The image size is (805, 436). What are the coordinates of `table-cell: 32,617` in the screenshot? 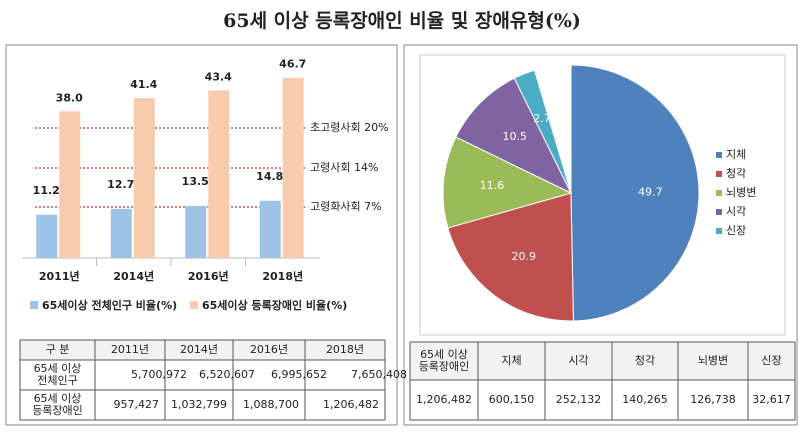 It's located at (771, 399).